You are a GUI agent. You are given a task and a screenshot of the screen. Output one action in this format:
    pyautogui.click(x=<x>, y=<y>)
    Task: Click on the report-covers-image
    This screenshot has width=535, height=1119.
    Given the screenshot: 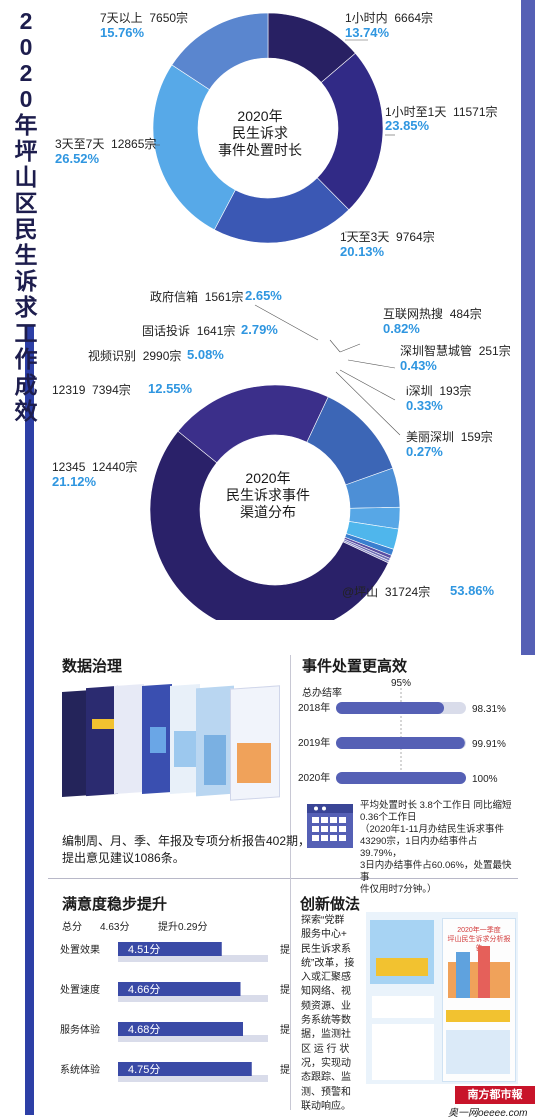 What is the action you would take?
    pyautogui.click(x=172, y=743)
    